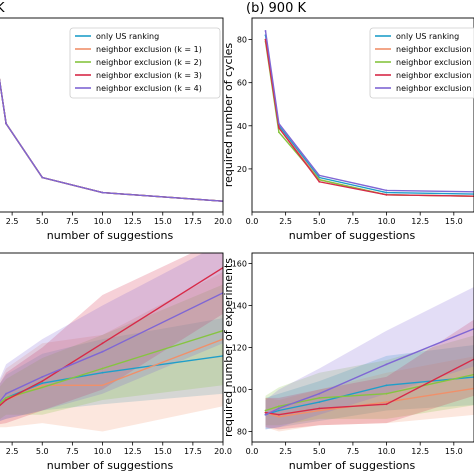 This screenshot has height=474, width=474. I want to click on x-tick-label: 0.0, so click(252, 221).